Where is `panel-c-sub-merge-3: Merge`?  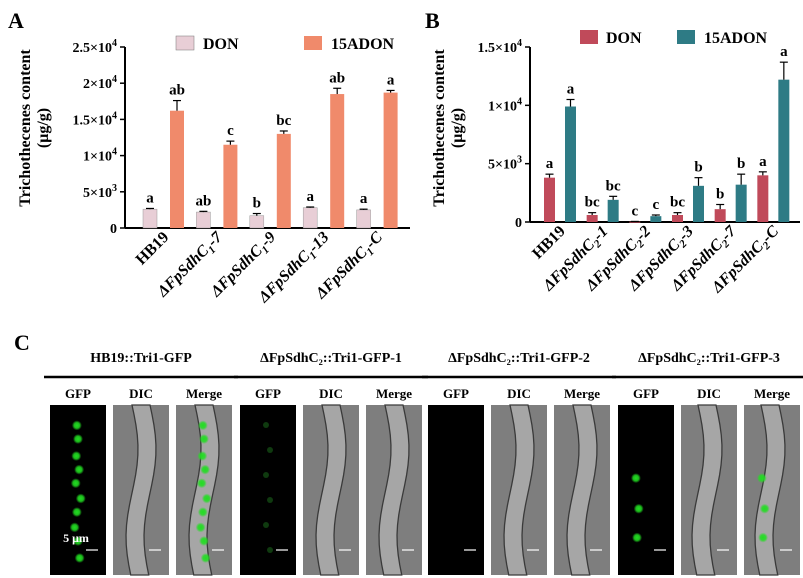
panel-c-sub-merge-3: Merge is located at coordinates (772, 393).